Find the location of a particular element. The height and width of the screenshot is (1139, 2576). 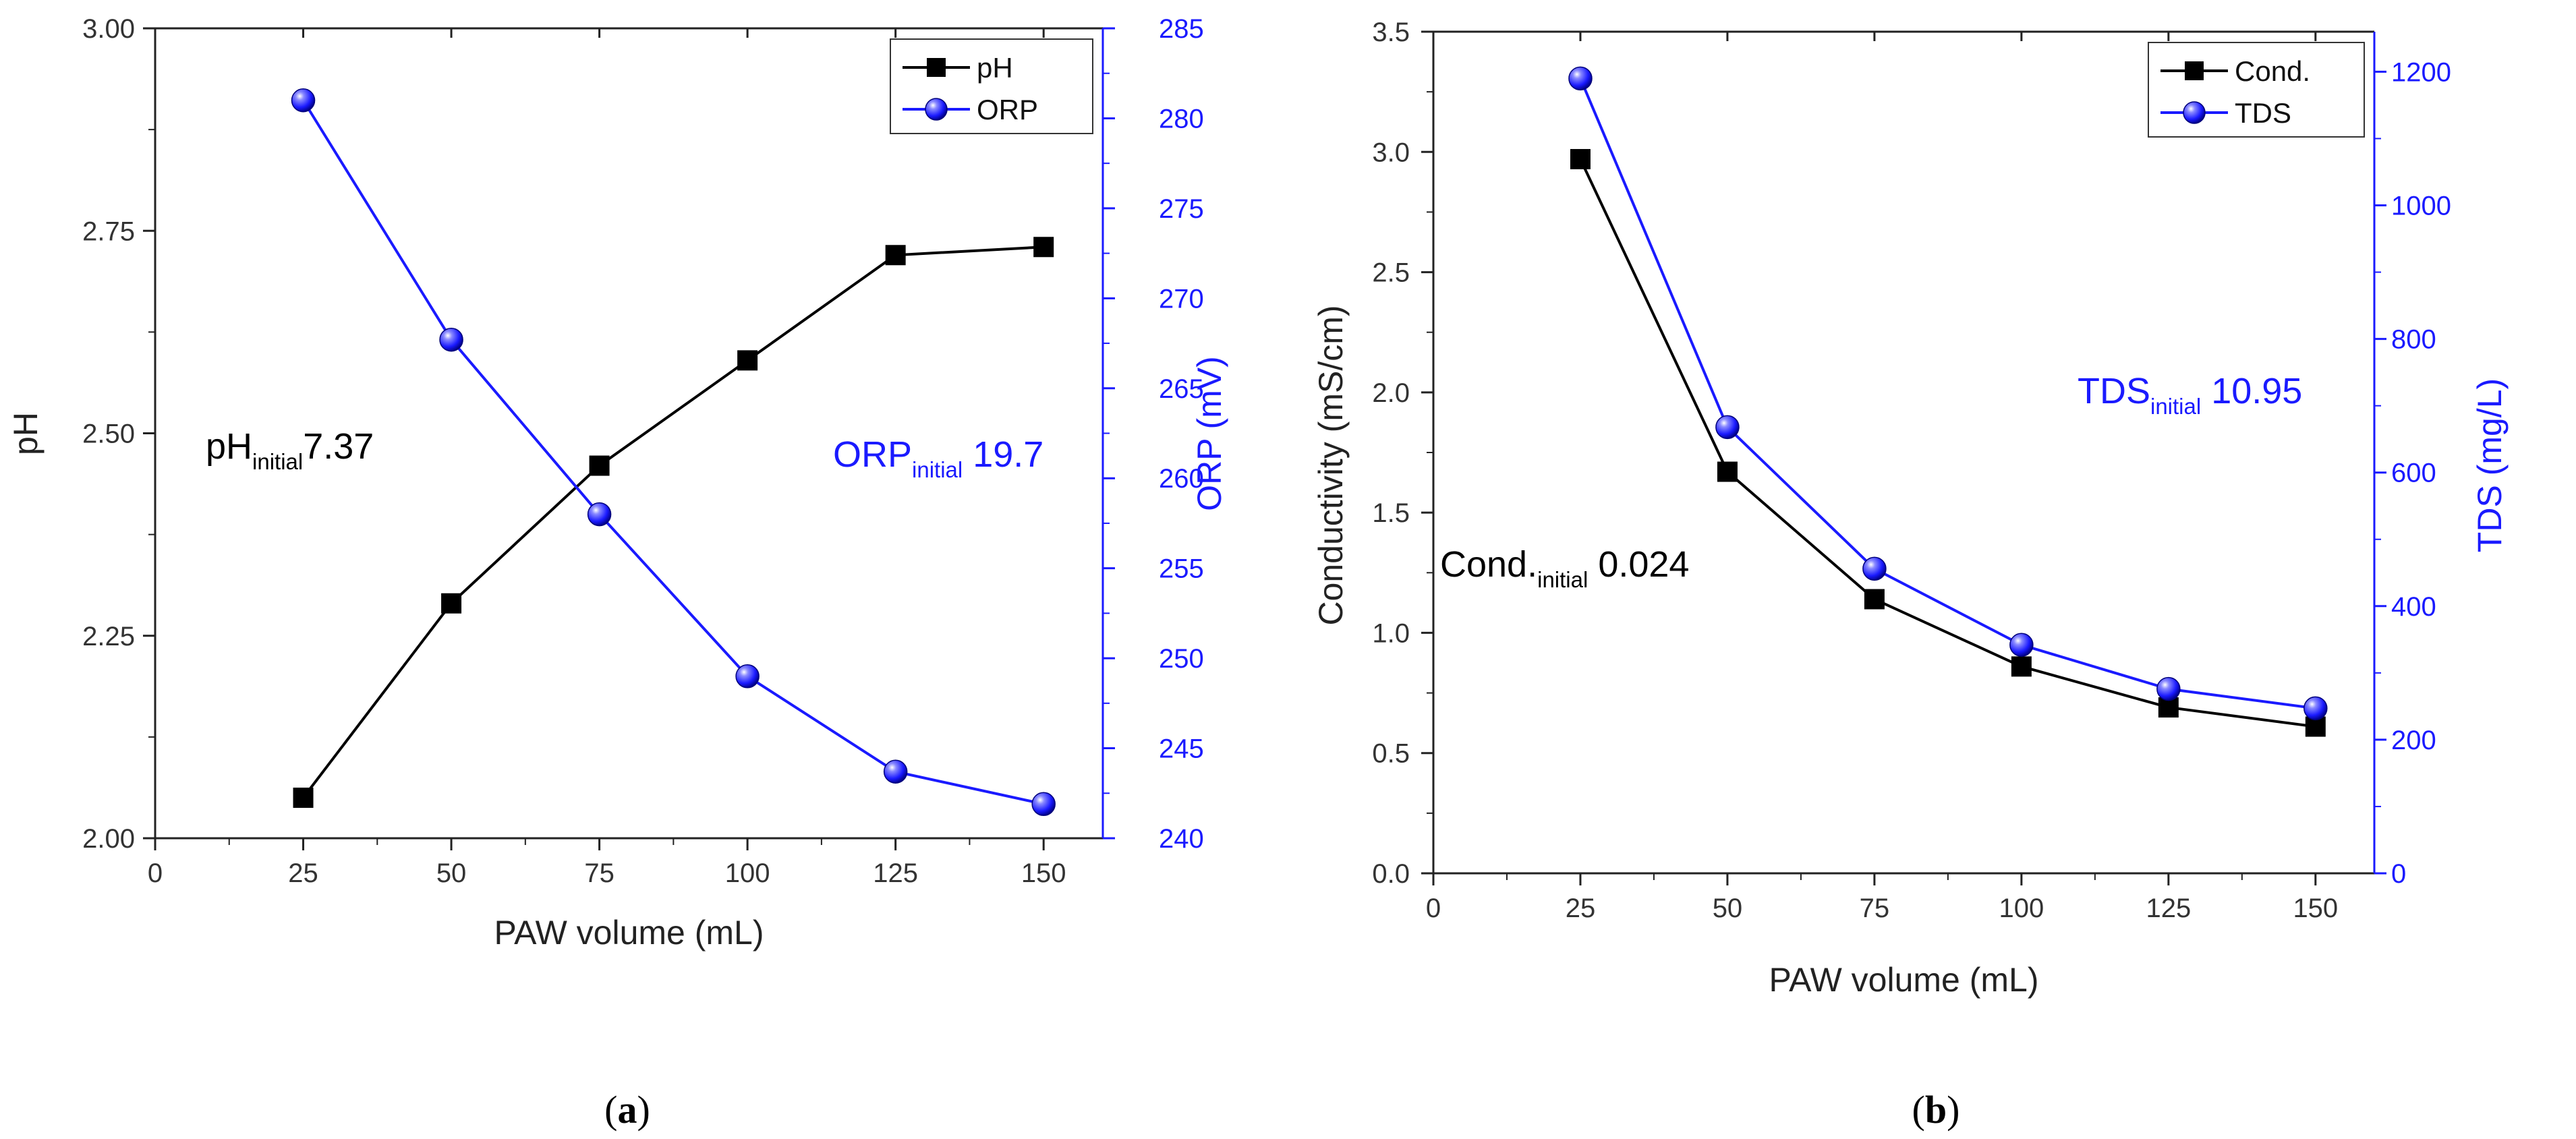

y-right-tick-label: 240 is located at coordinates (1181, 839).